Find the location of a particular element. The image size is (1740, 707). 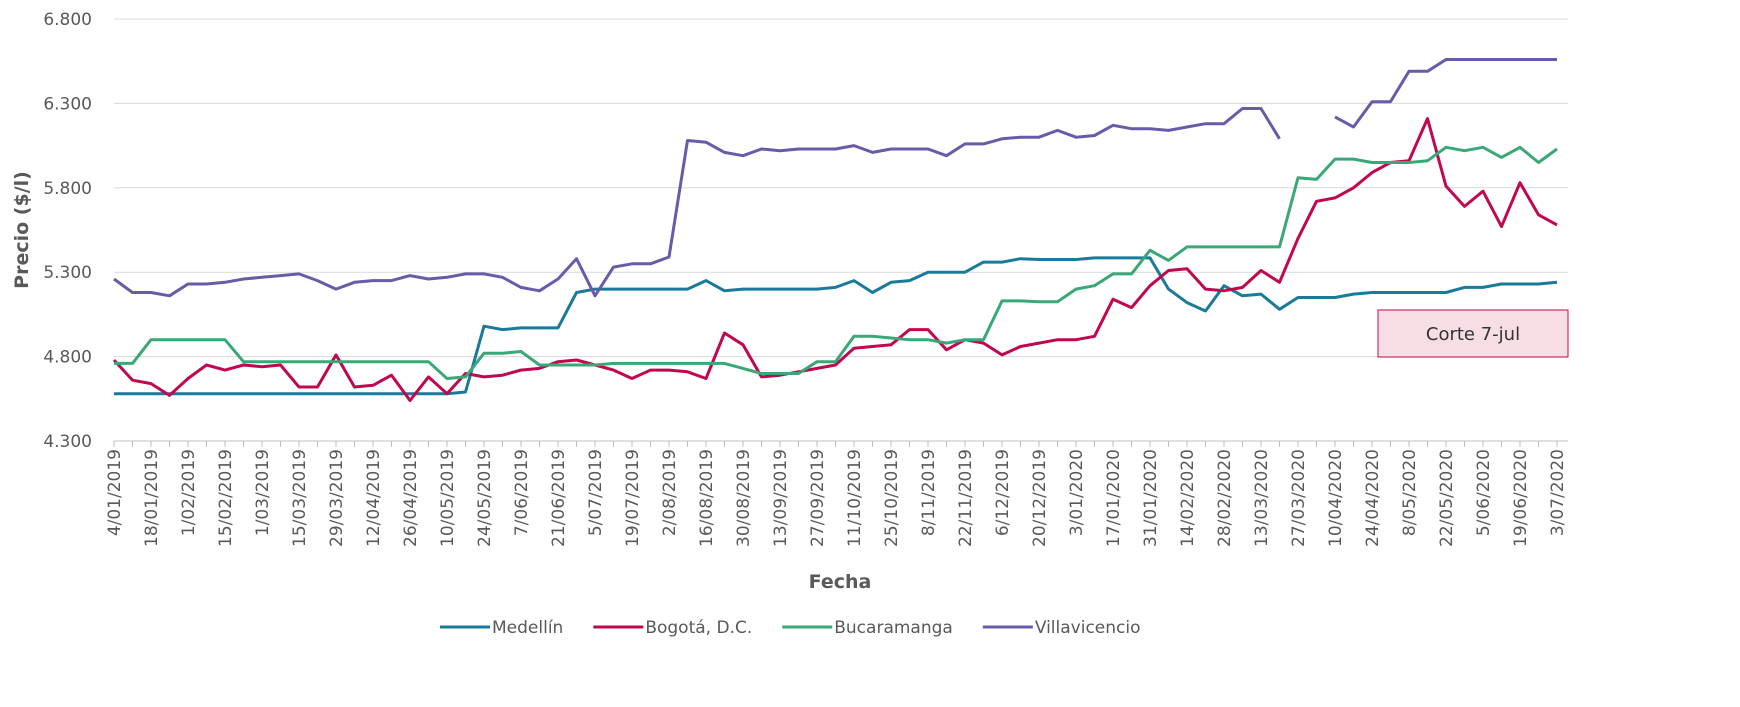

y-axis-title: Precio ($/l) is located at coordinates (22, 230).